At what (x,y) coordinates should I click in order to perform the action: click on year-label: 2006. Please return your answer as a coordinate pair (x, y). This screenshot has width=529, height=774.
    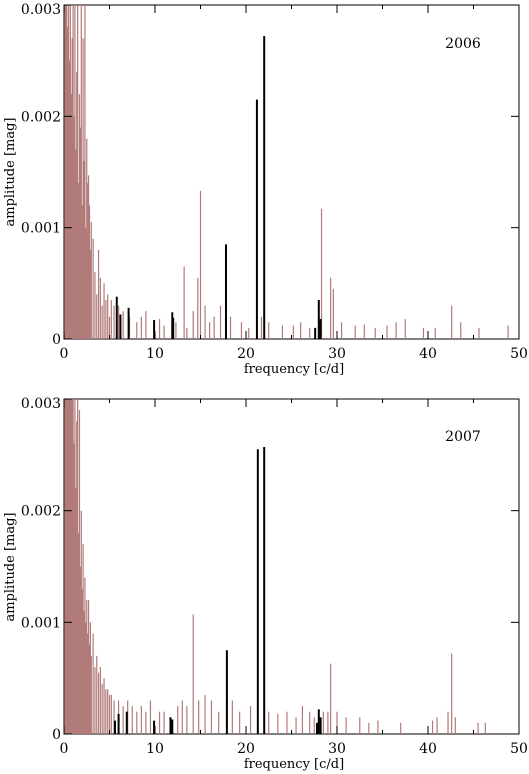
    Looking at the image, I should click on (463, 44).